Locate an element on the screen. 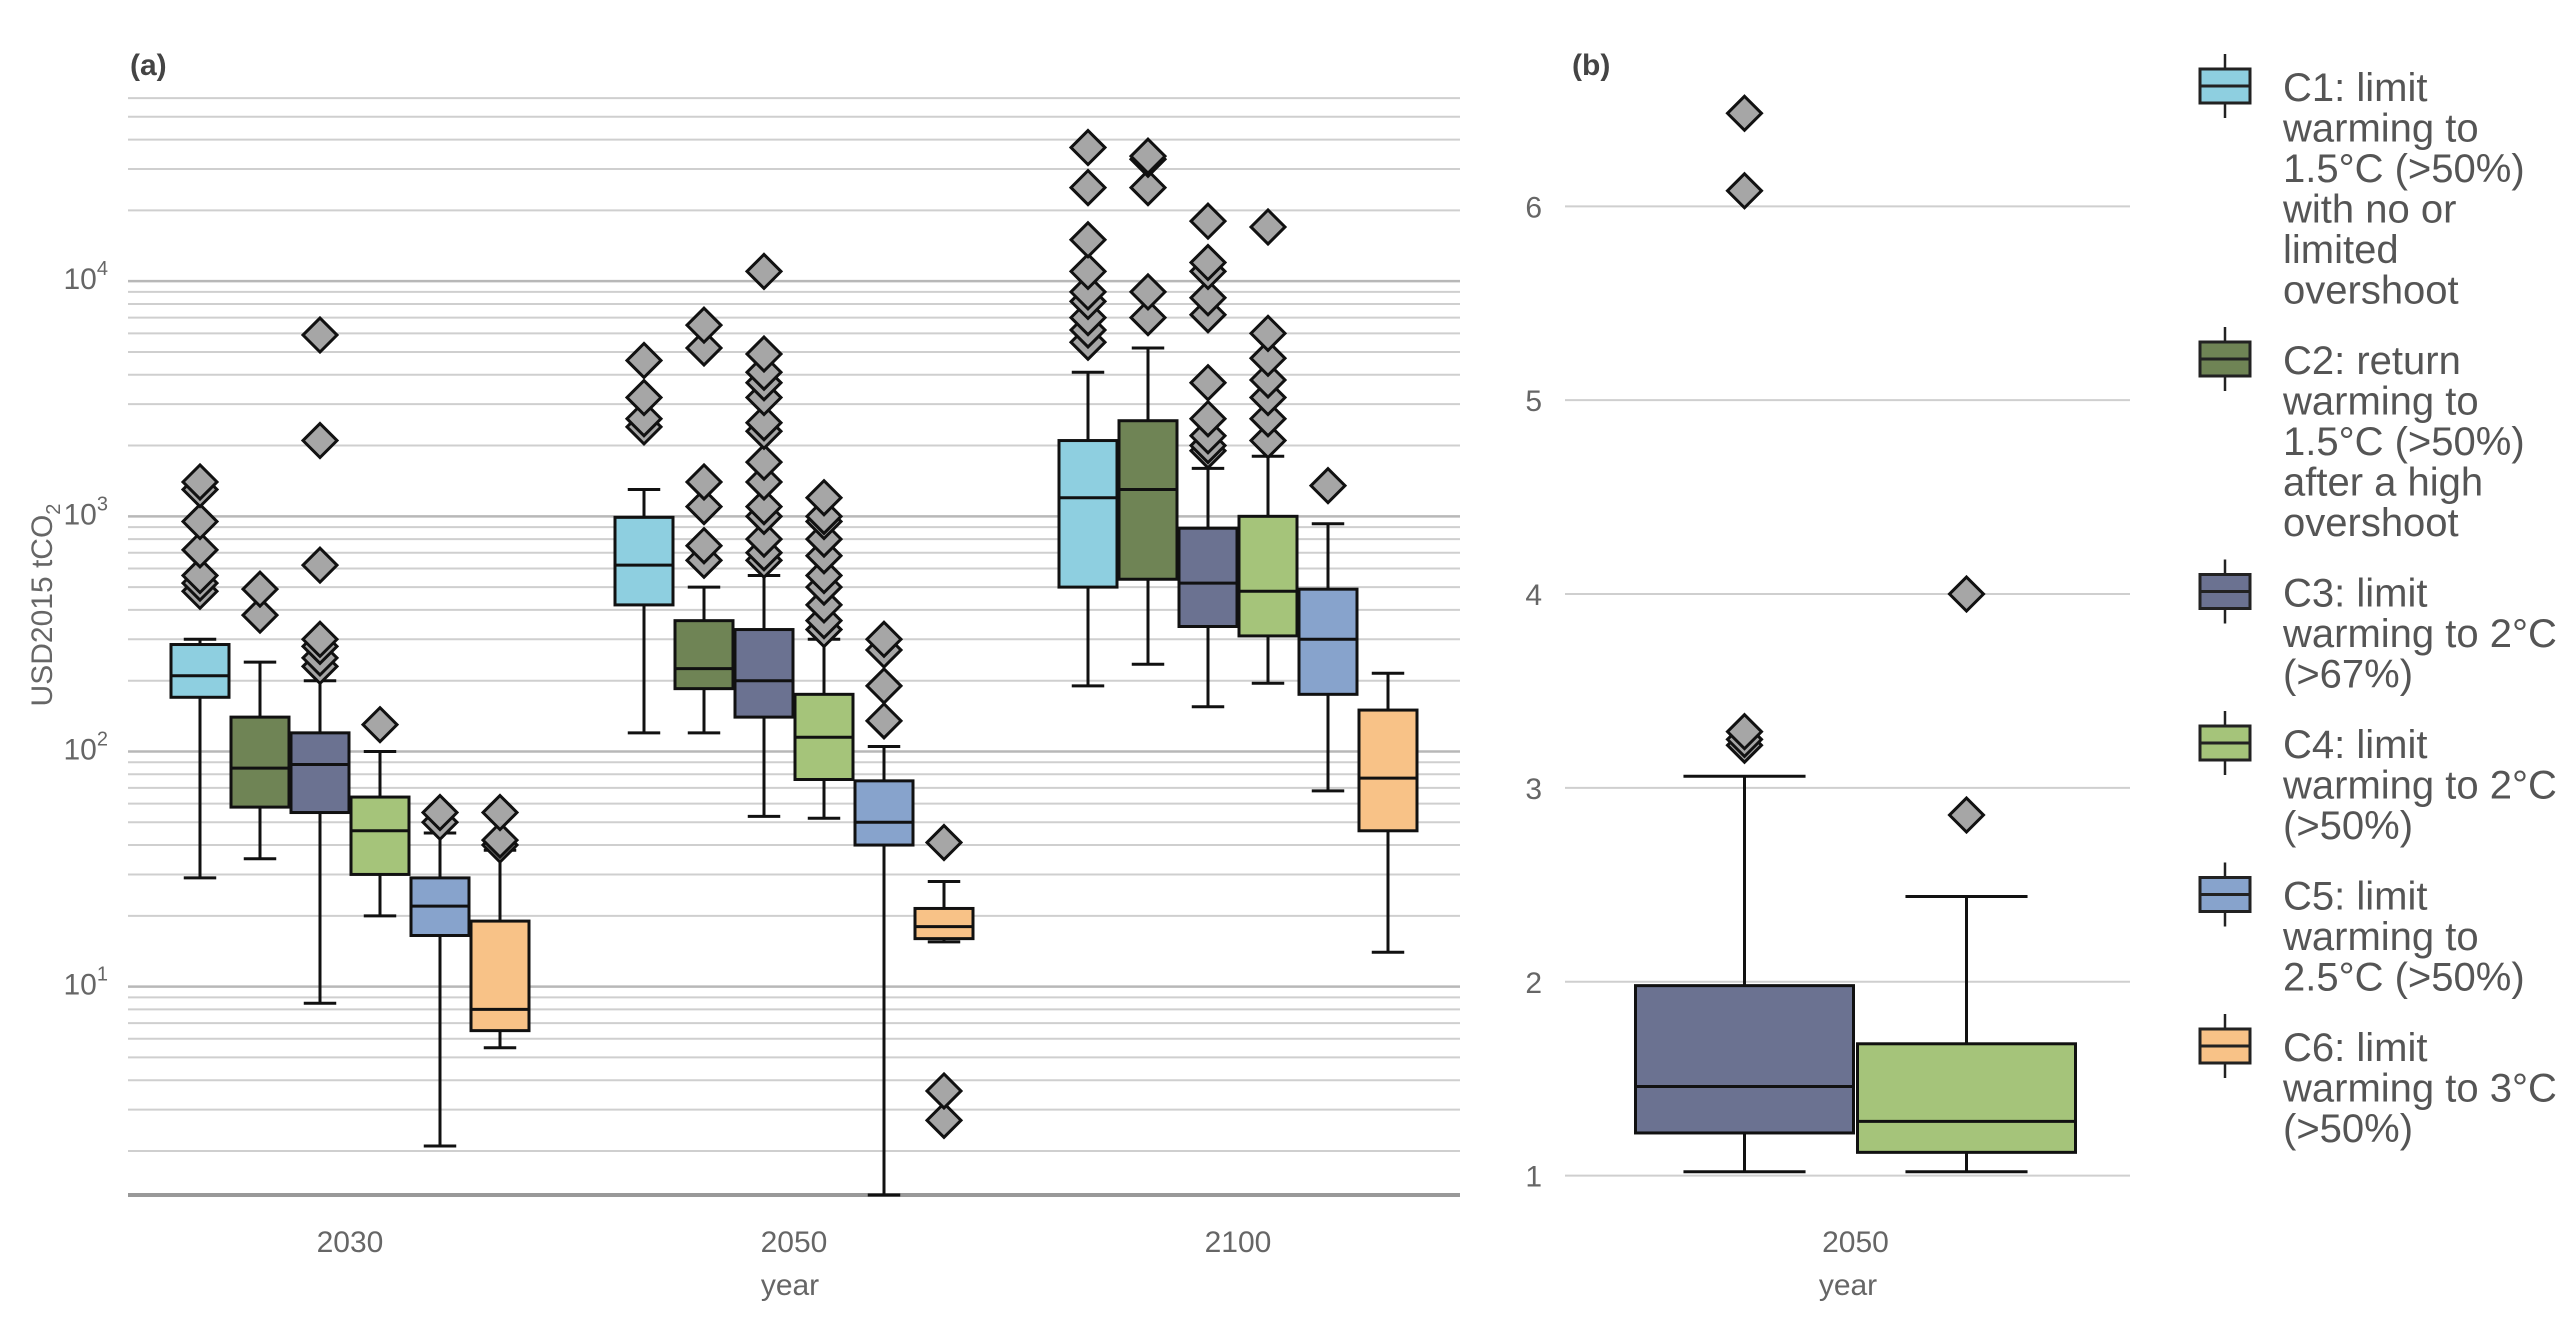 Image resolution: width=2560 pixels, height=1329 pixels. y-tick-label: 6 is located at coordinates (1533, 207).